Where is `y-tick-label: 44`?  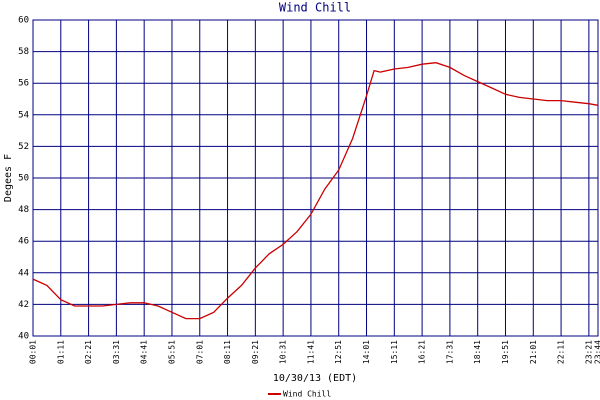
y-tick-label: 44 is located at coordinates (23, 273).